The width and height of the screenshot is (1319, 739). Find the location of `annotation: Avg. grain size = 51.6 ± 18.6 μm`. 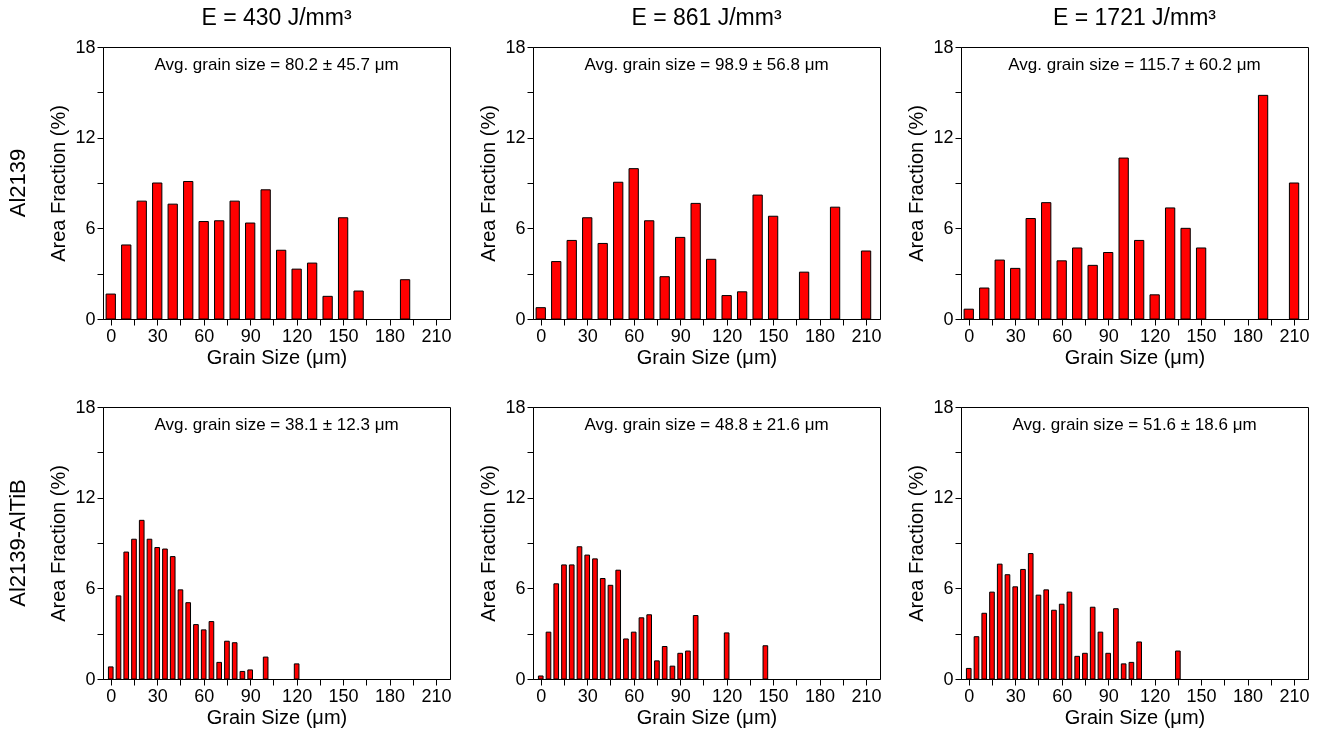

annotation: Avg. grain size = 51.6 ± 18.6 μm is located at coordinates (1134, 424).